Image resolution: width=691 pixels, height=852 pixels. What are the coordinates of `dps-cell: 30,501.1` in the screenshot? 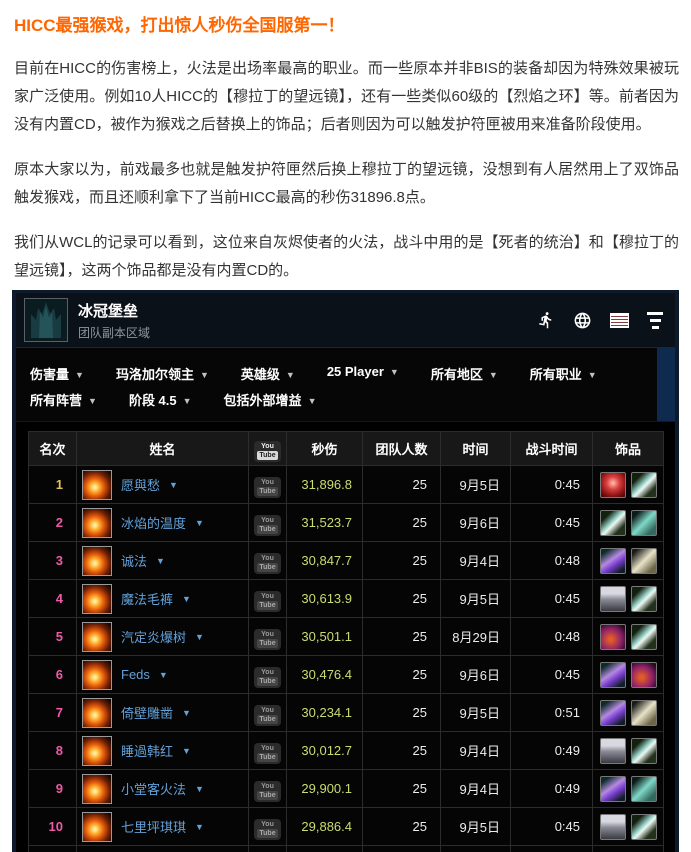 It's located at (324, 636).